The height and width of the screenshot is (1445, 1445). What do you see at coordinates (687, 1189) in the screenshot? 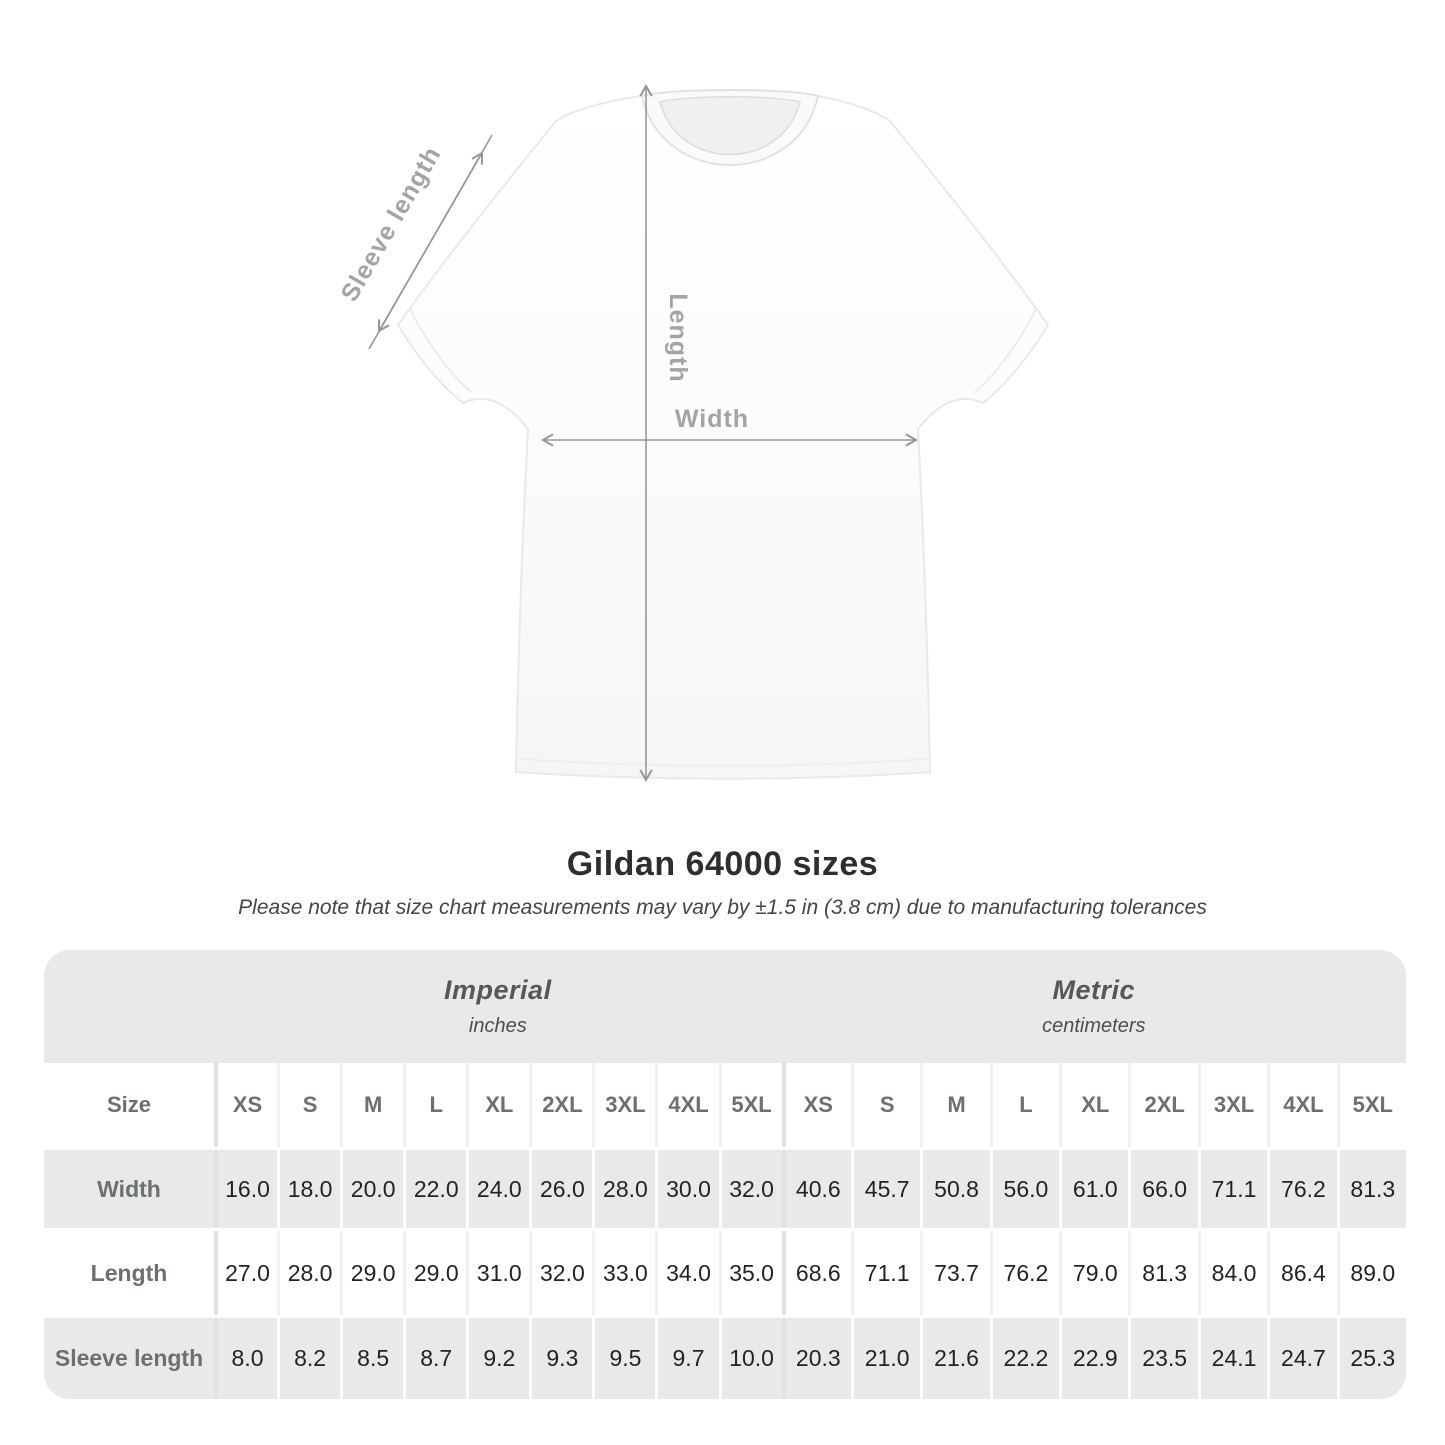
I see `cell: 30.0` at bounding box center [687, 1189].